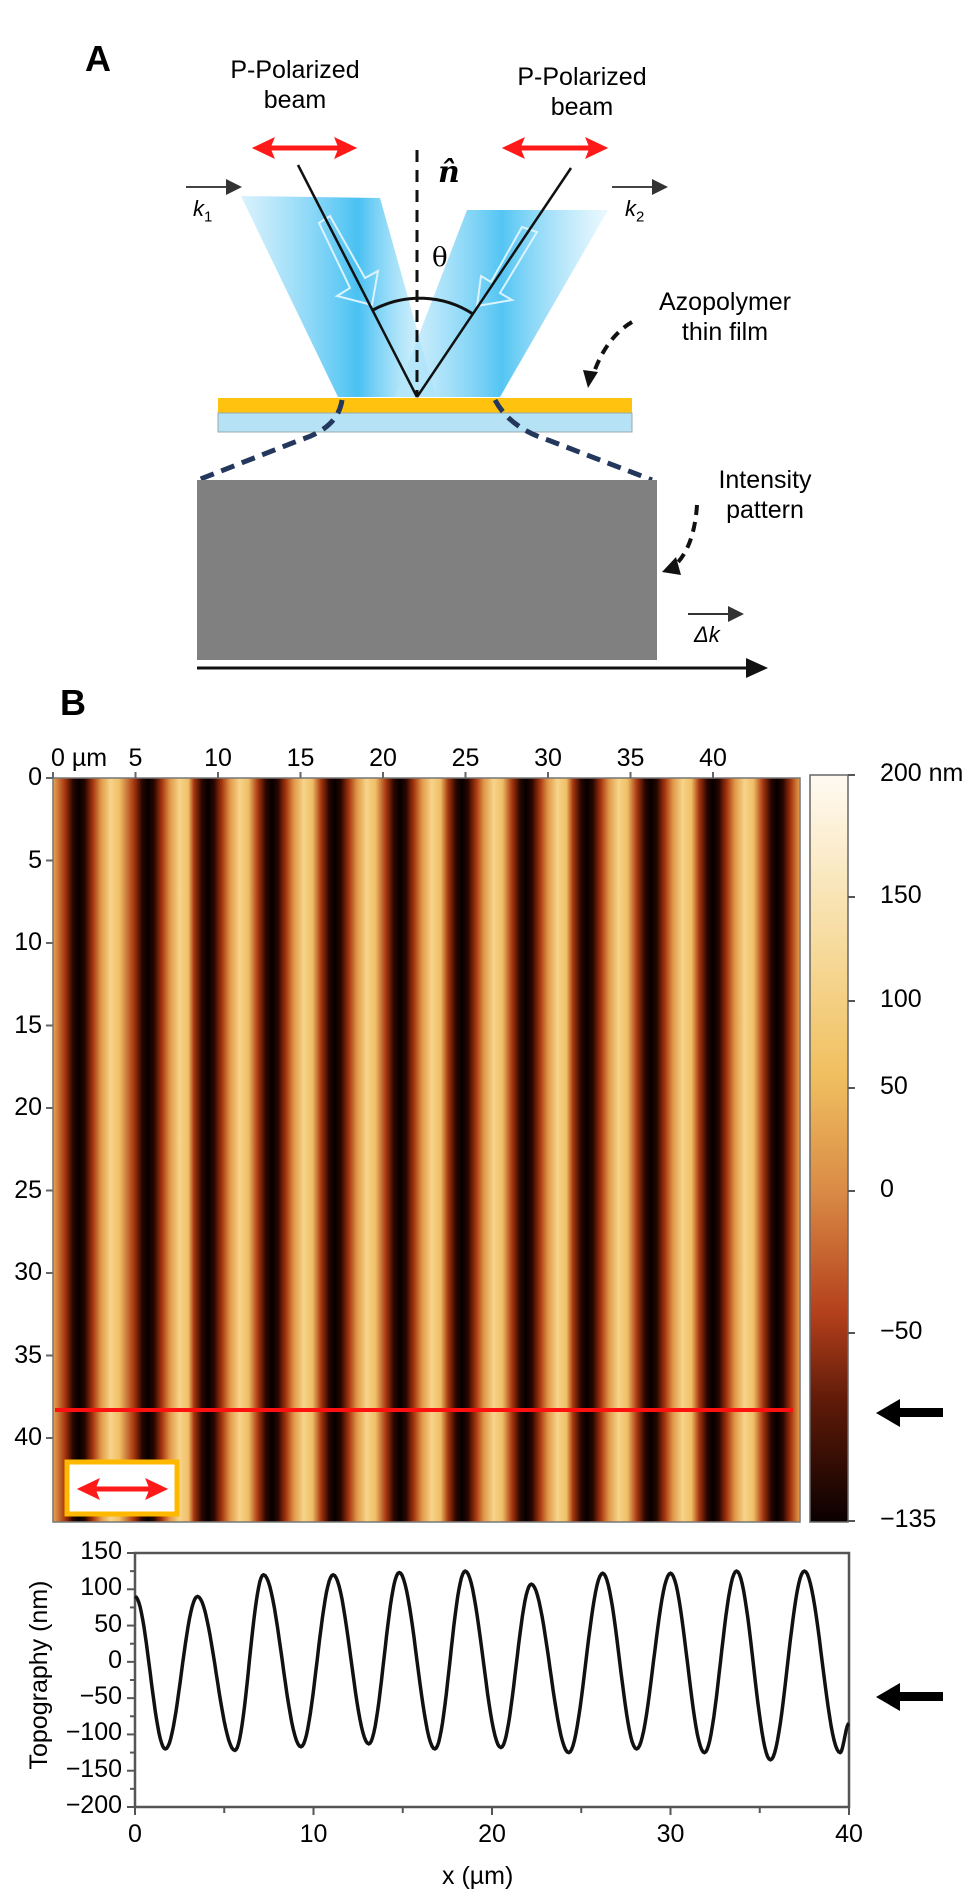 Image resolution: width=980 pixels, height=1900 pixels. What do you see at coordinates (492, 1665) in the screenshot?
I see `topography-curve` at bounding box center [492, 1665].